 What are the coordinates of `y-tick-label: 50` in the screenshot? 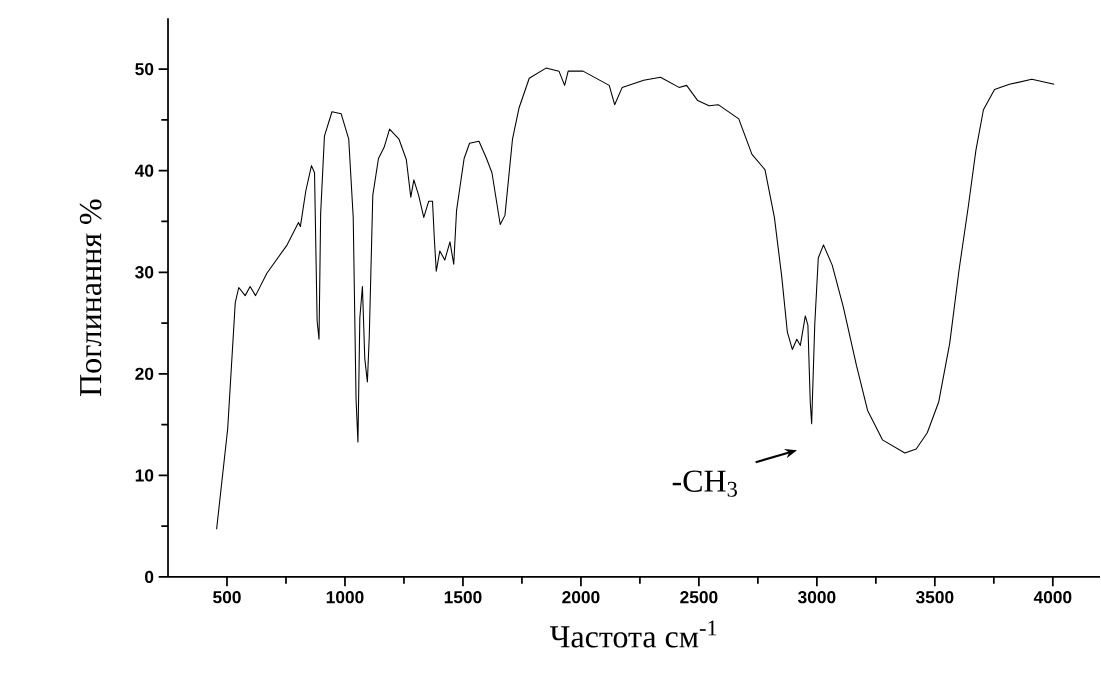 It's located at (144, 69).